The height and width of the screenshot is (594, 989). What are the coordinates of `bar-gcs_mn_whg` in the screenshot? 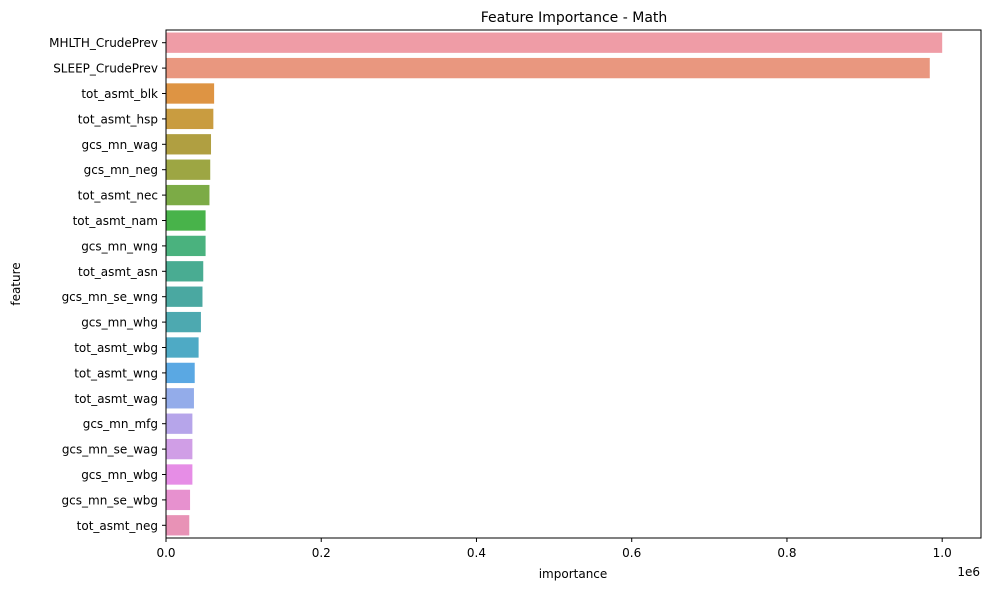 It's located at (183, 322).